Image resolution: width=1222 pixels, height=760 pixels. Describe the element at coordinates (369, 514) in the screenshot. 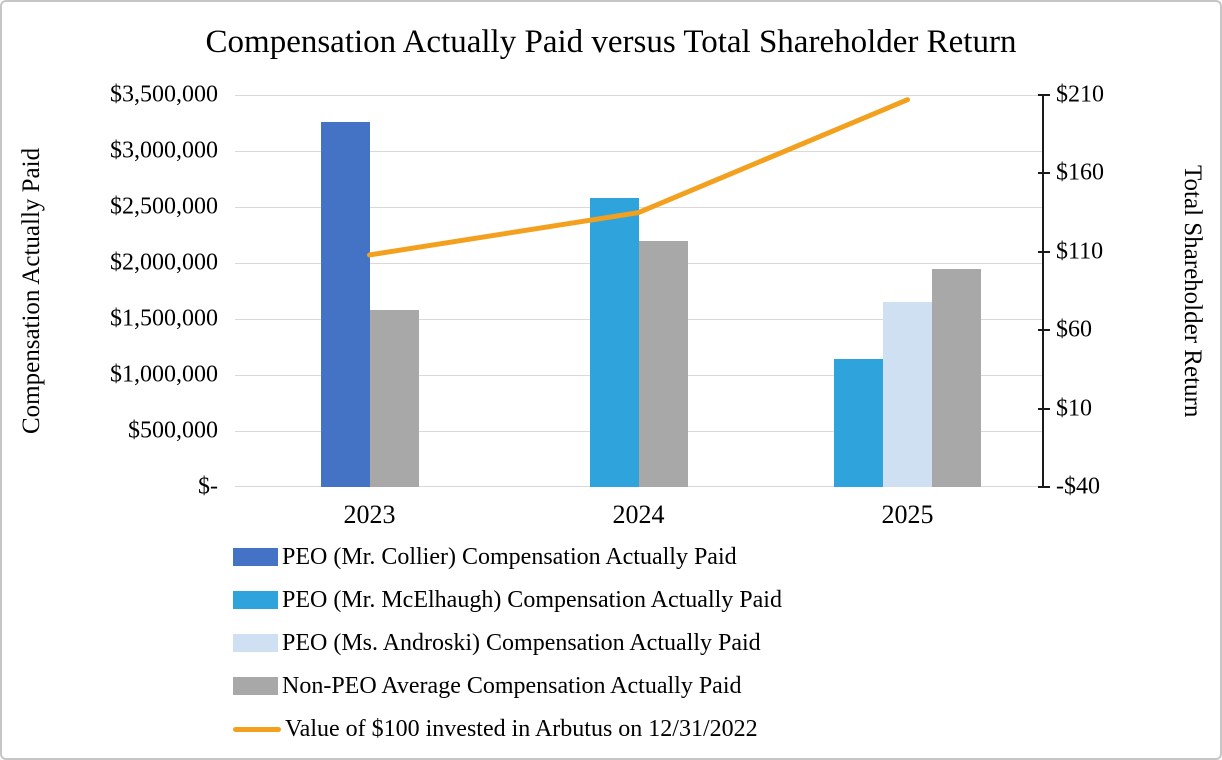

I see `x-axis-category-label: 2023` at that location.